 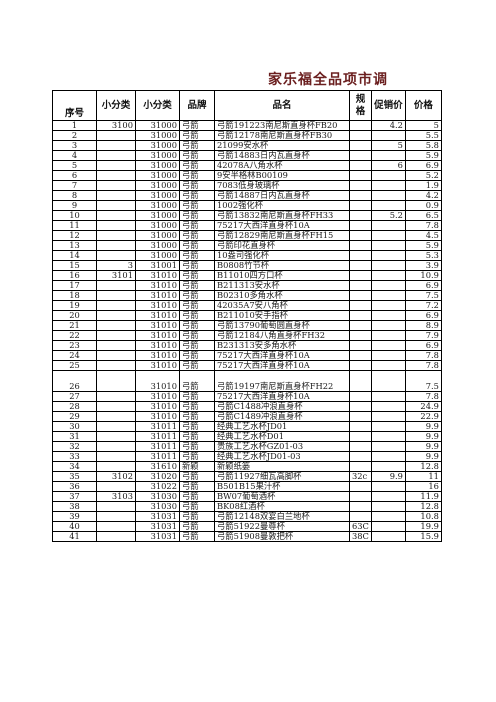 What do you see at coordinates (423, 245) in the screenshot?
I see `row-price: 5.9` at bounding box center [423, 245].